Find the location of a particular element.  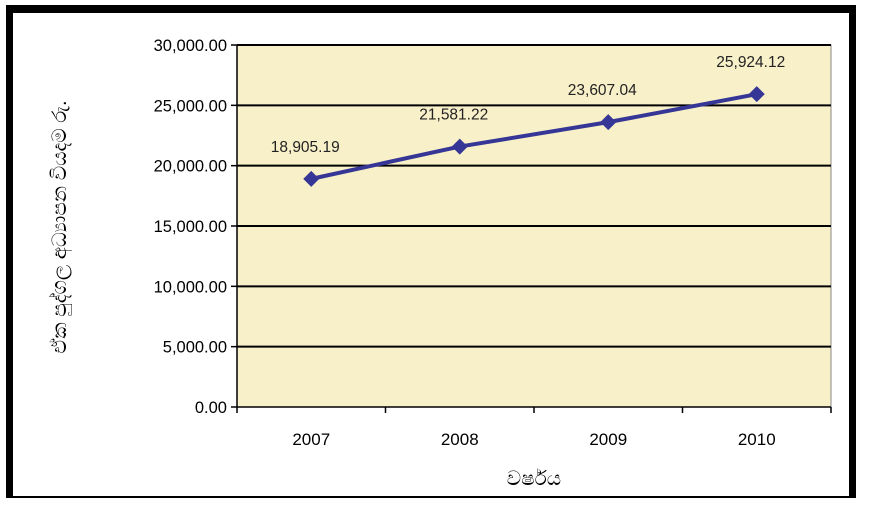

data-labels: 18,905.19 21,581.22 23,607.04 25,924.12 is located at coordinates (528, 105).